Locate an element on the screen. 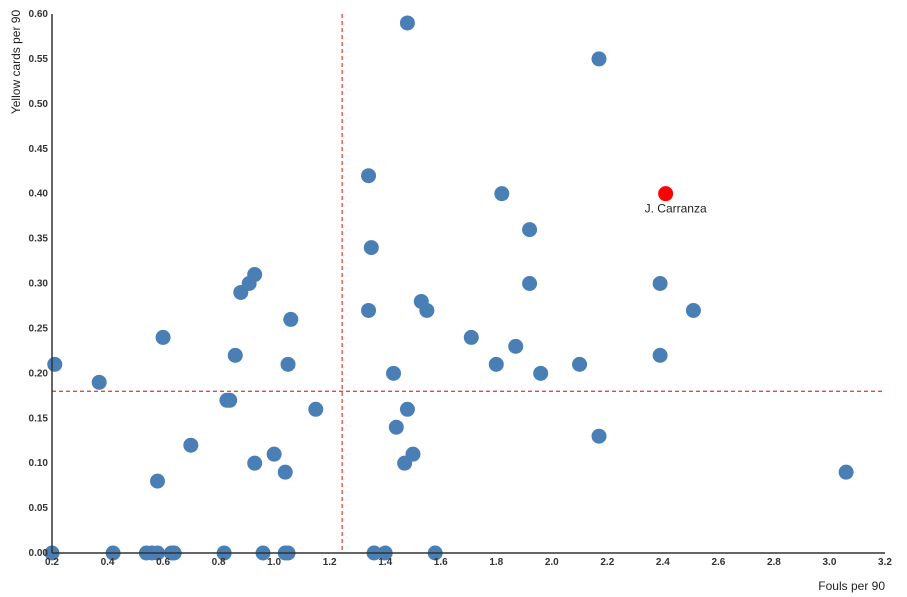  svg-text: 1.0 is located at coordinates (274, 562).